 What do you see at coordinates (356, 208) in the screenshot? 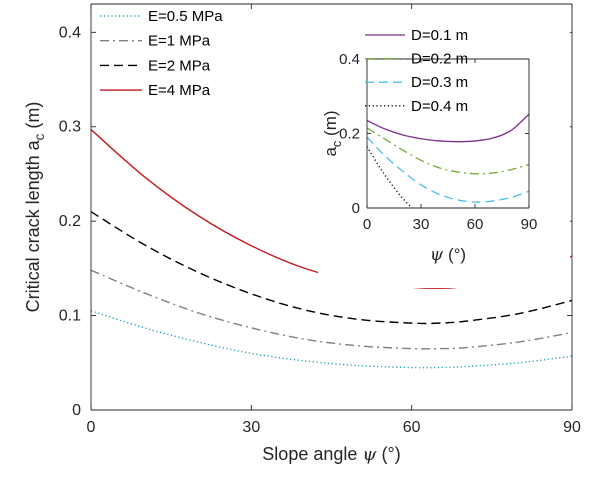
I see `inset-y-tick-label: 0` at bounding box center [356, 208].